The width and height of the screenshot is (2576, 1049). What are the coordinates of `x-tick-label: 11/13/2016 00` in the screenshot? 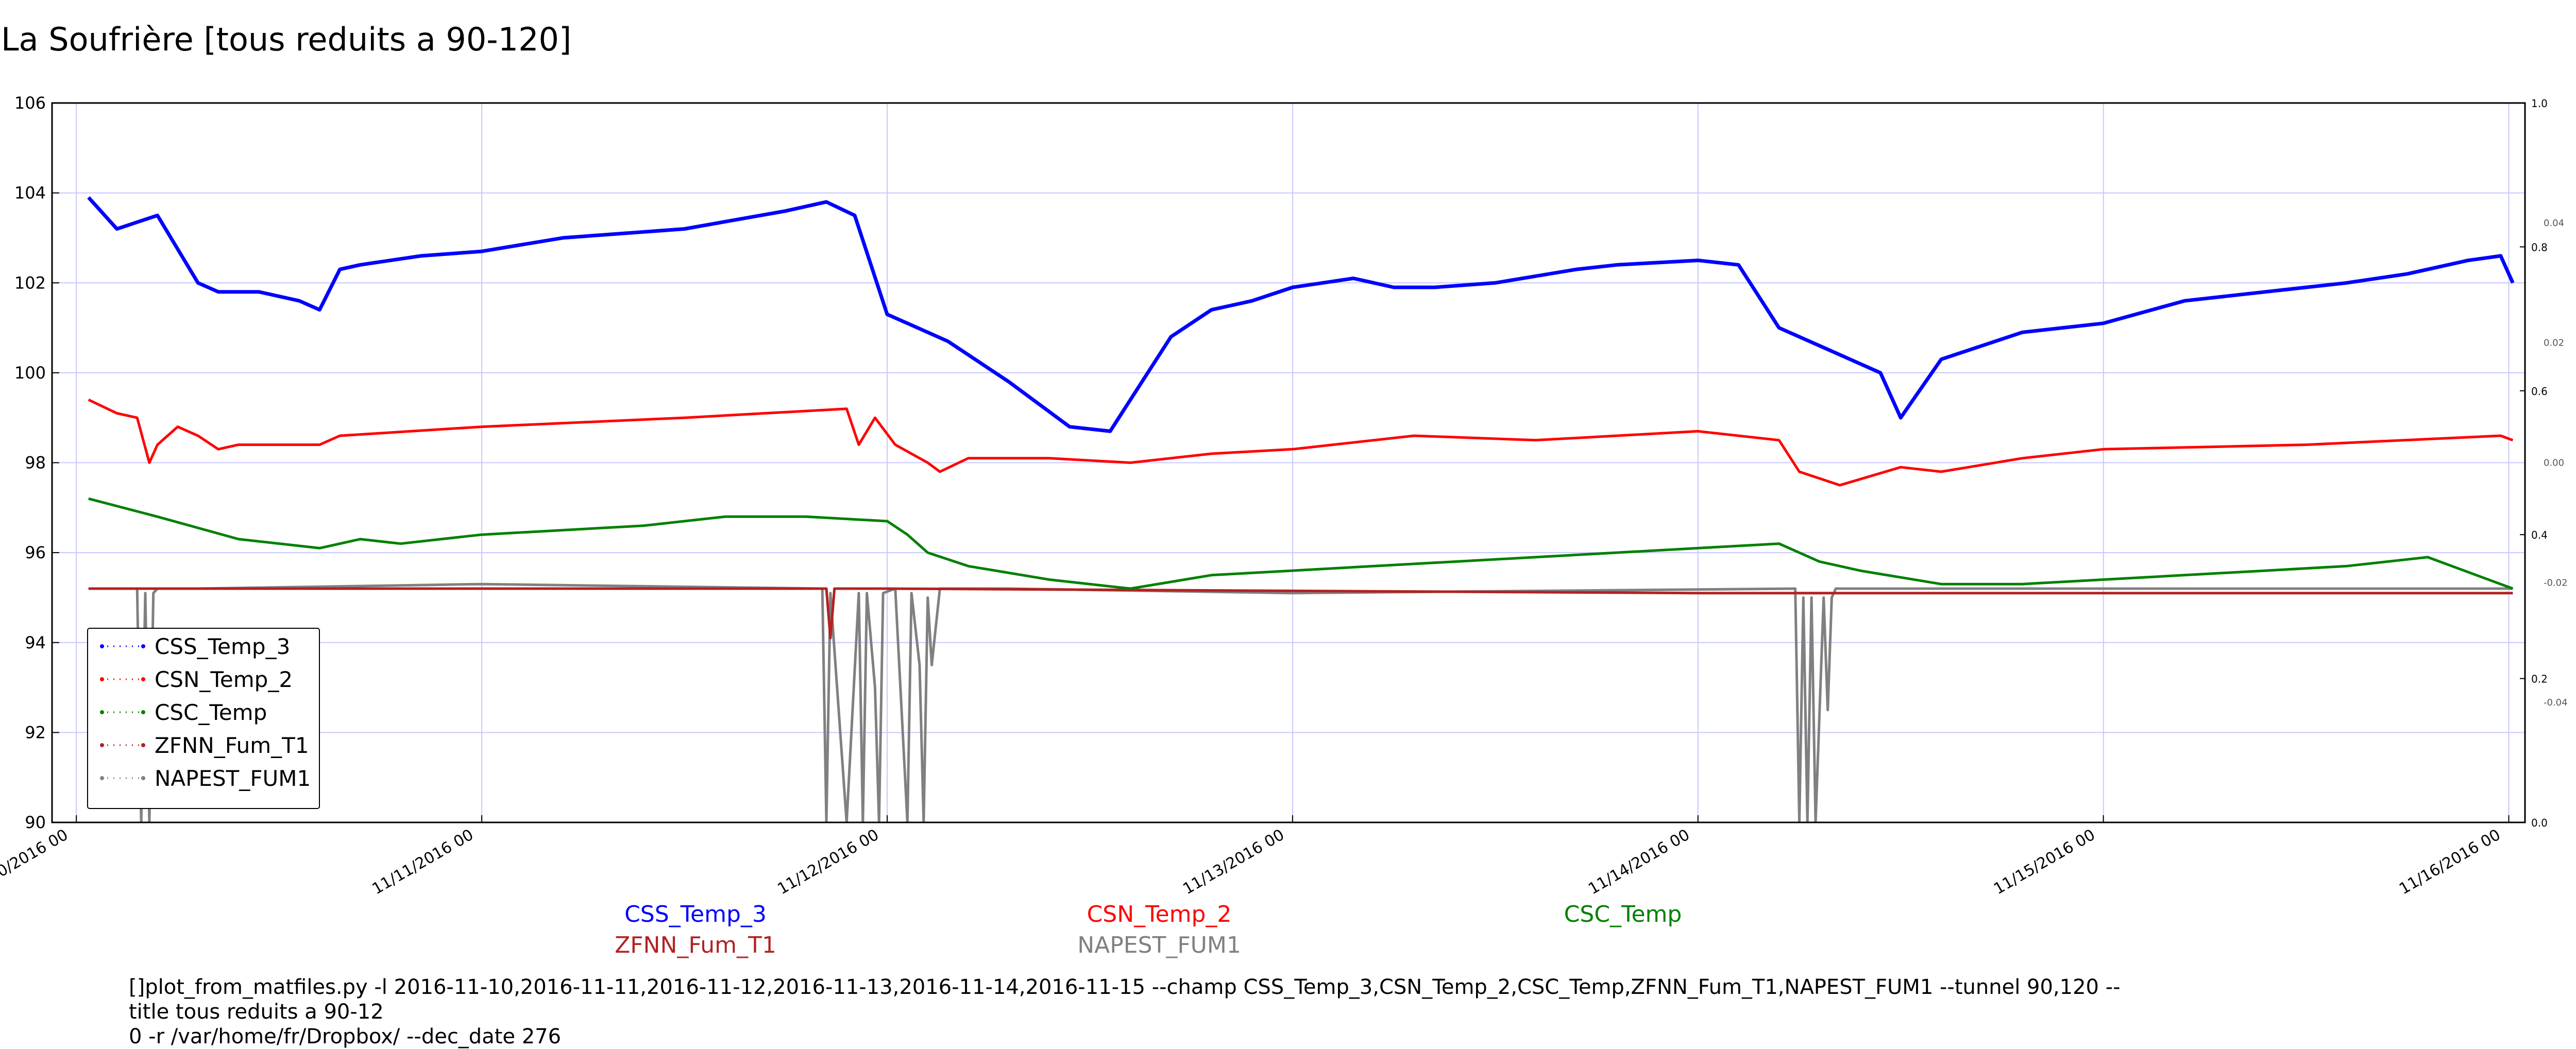 It's located at (1233, 862).